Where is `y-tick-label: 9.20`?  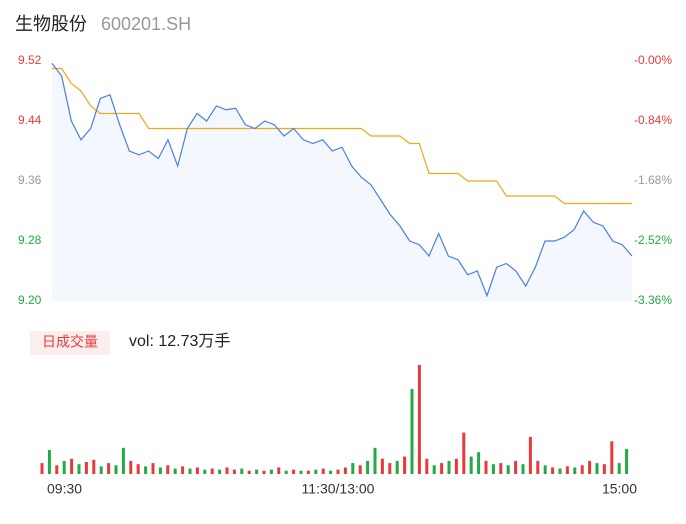
y-tick-label: 9.20 is located at coordinates (30, 300).